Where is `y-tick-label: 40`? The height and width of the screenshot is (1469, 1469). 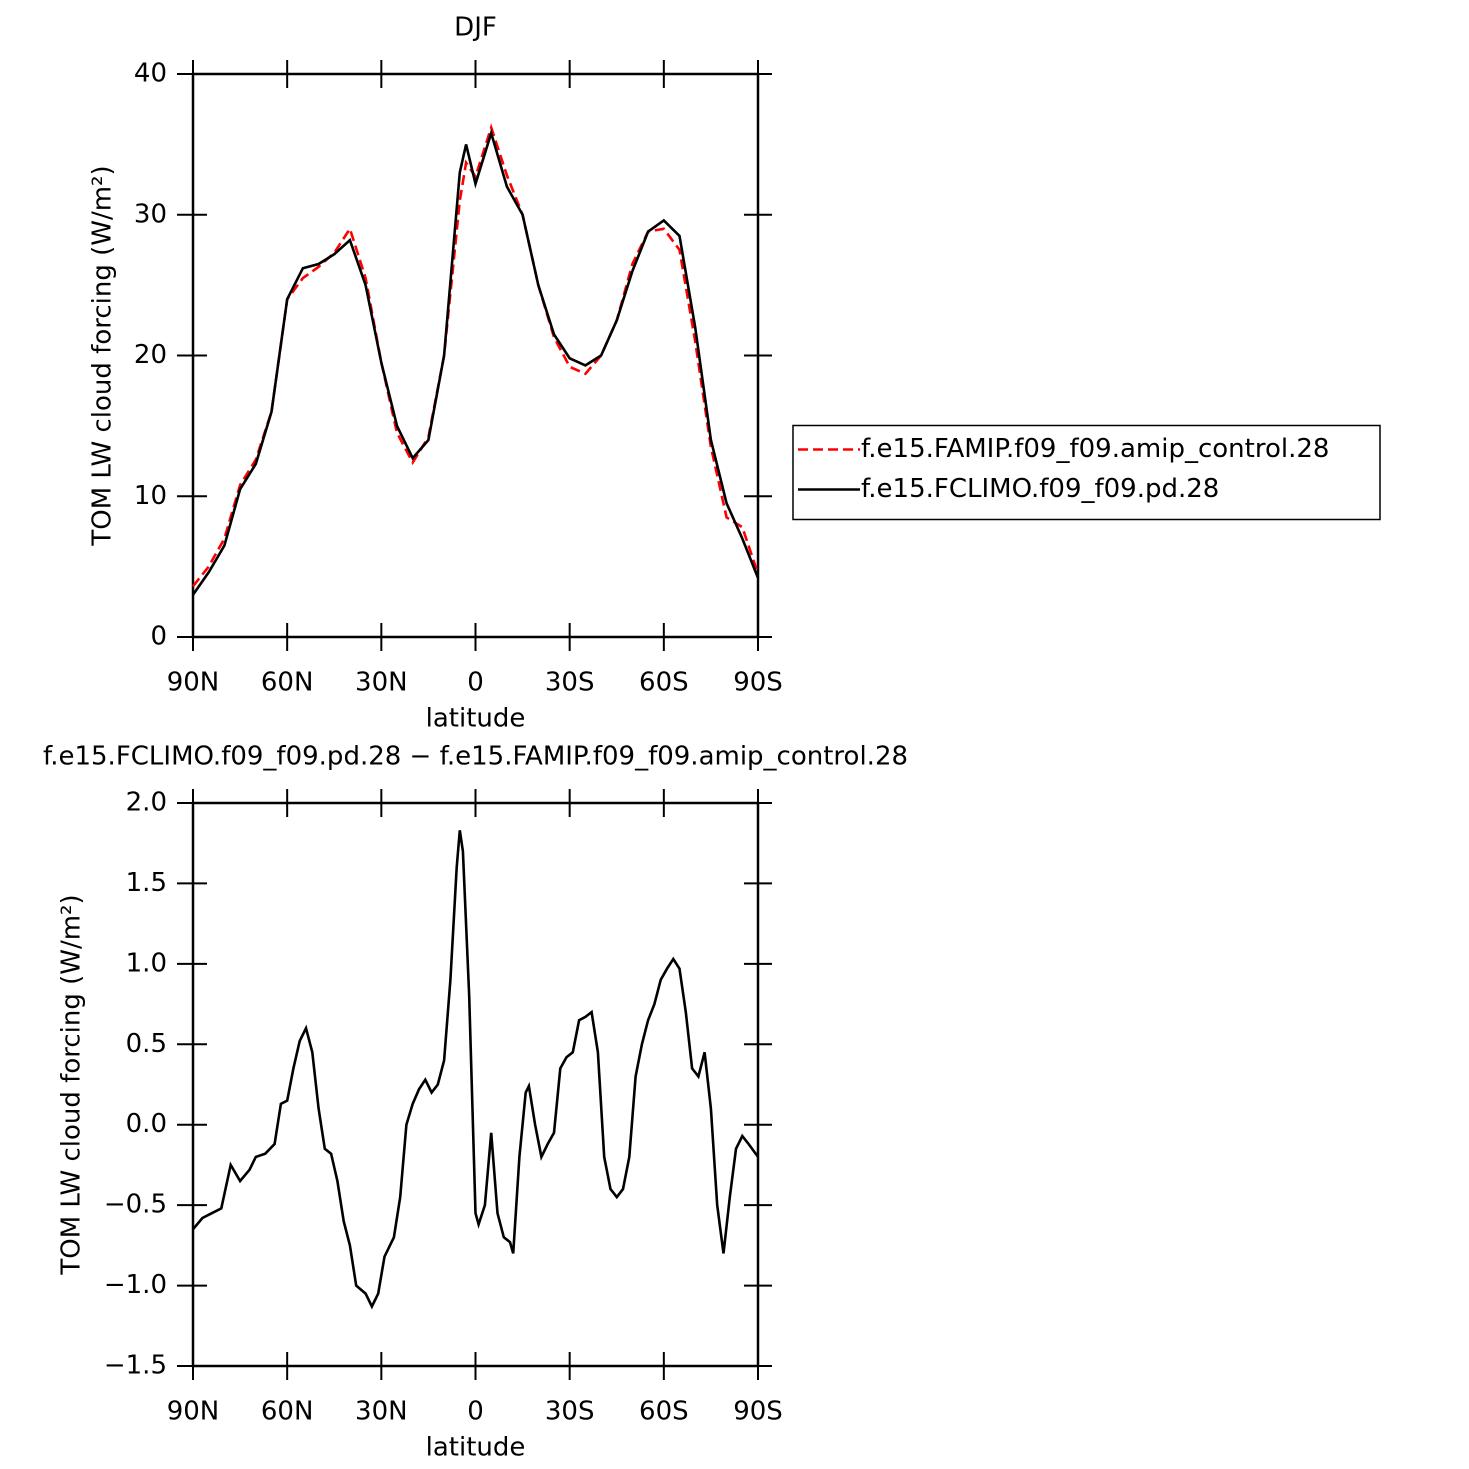
y-tick-label: 40 is located at coordinates (150, 74).